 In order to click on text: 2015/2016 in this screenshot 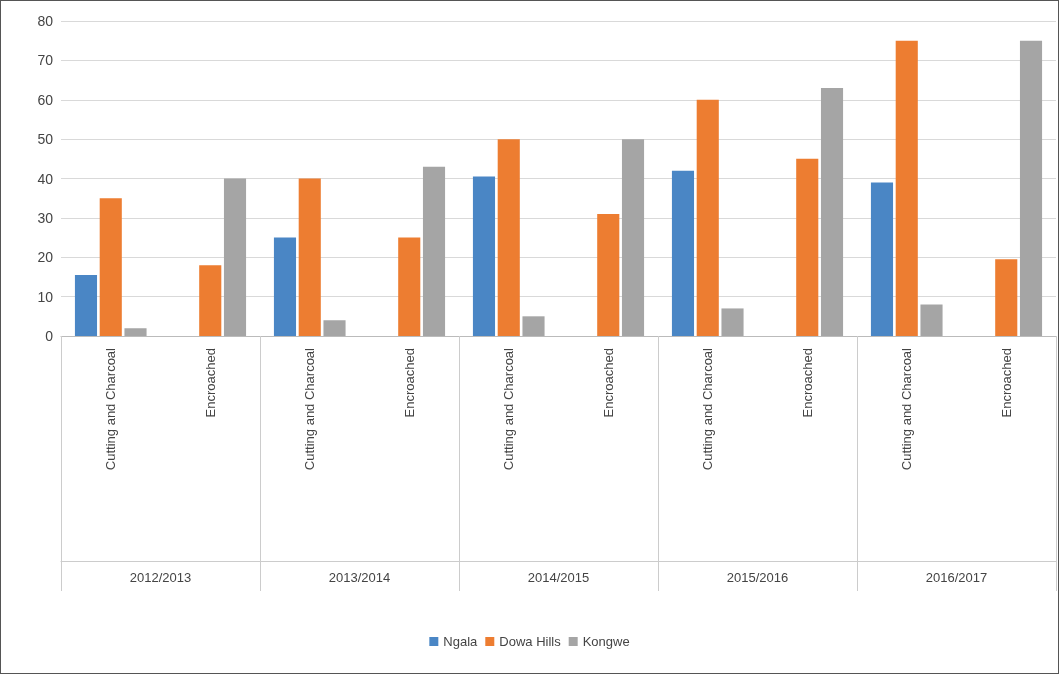, I will do `click(757, 577)`.